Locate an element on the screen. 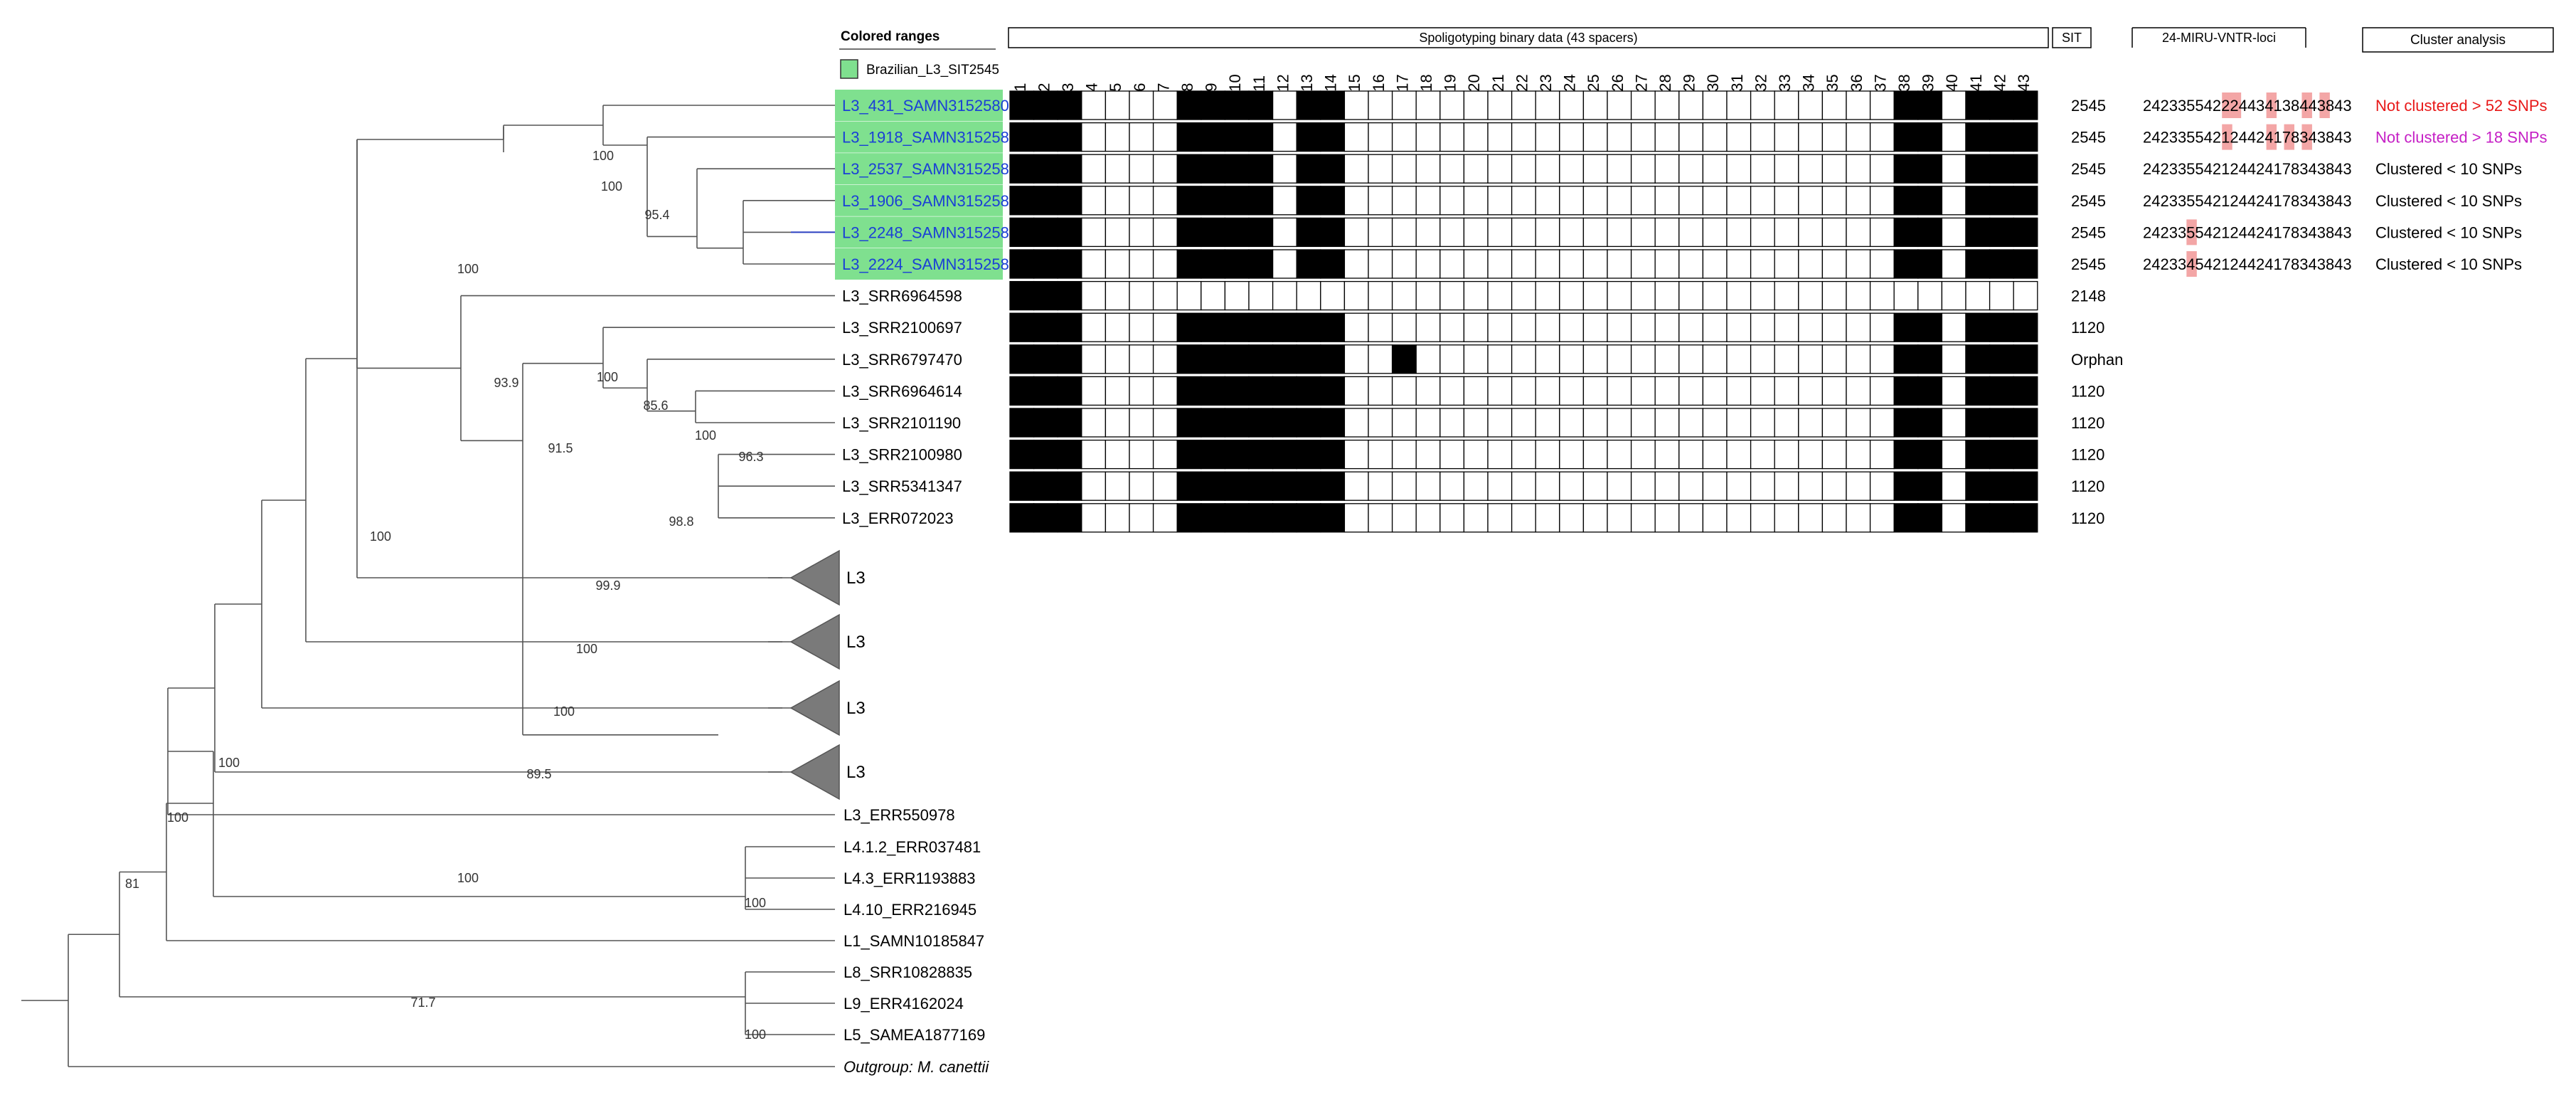 Image resolution: width=2576 pixels, height=1105 pixels. spoligotype-header-box is located at coordinates (1528, 37).